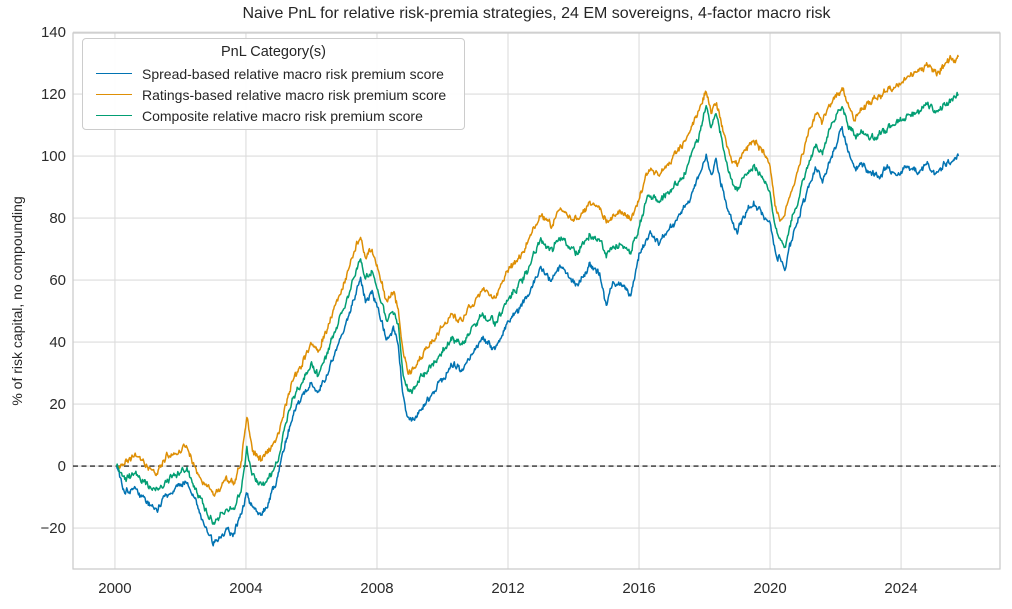  What do you see at coordinates (57, 218) in the screenshot?
I see `y-tick-label: 80` at bounding box center [57, 218].